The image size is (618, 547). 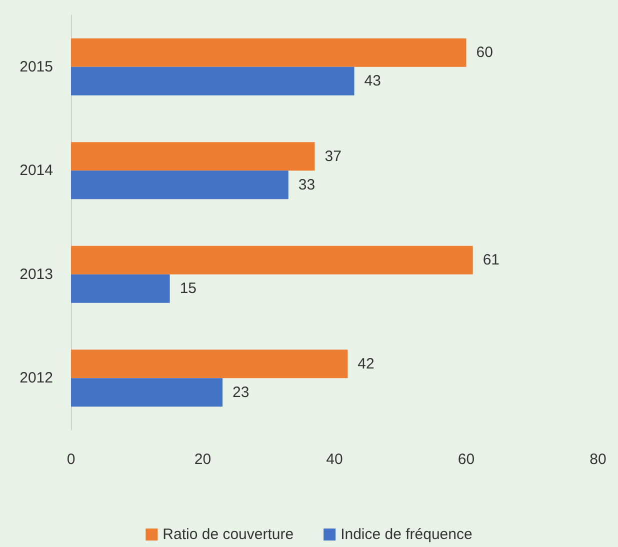 I want to click on data-label: 43, so click(x=372, y=81).